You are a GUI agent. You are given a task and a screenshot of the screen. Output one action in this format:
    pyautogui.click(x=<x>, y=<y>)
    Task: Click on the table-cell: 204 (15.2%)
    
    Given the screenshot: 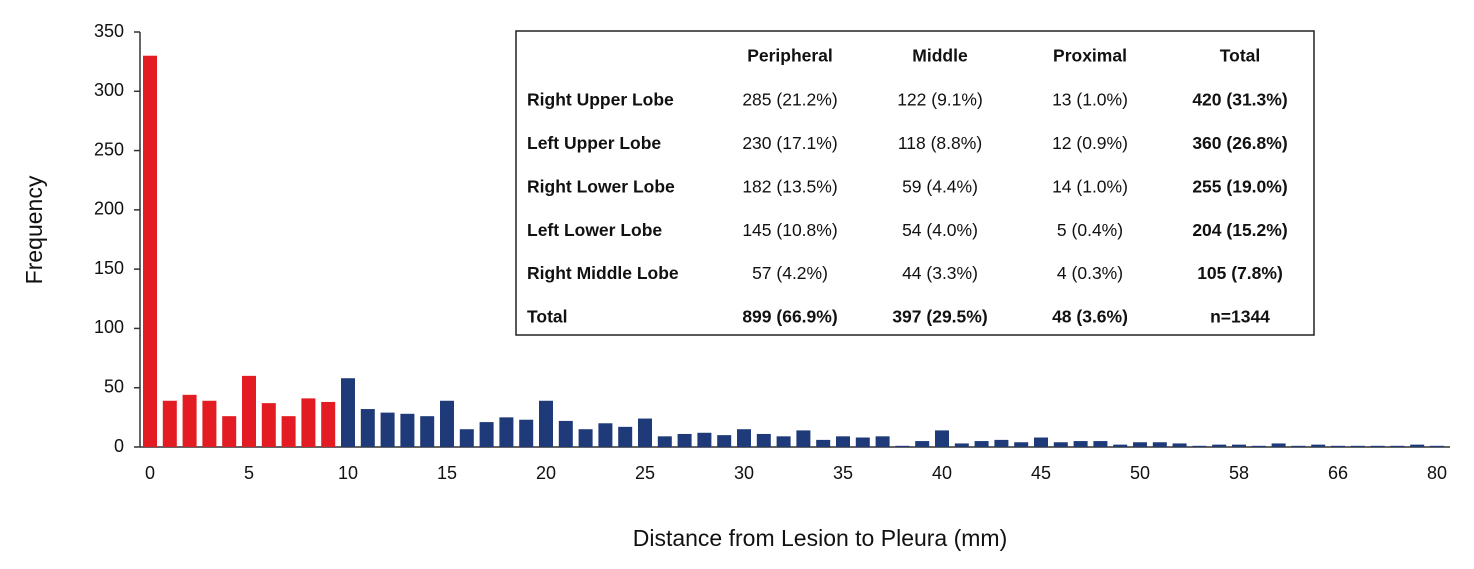 What is the action you would take?
    pyautogui.click(x=1239, y=230)
    